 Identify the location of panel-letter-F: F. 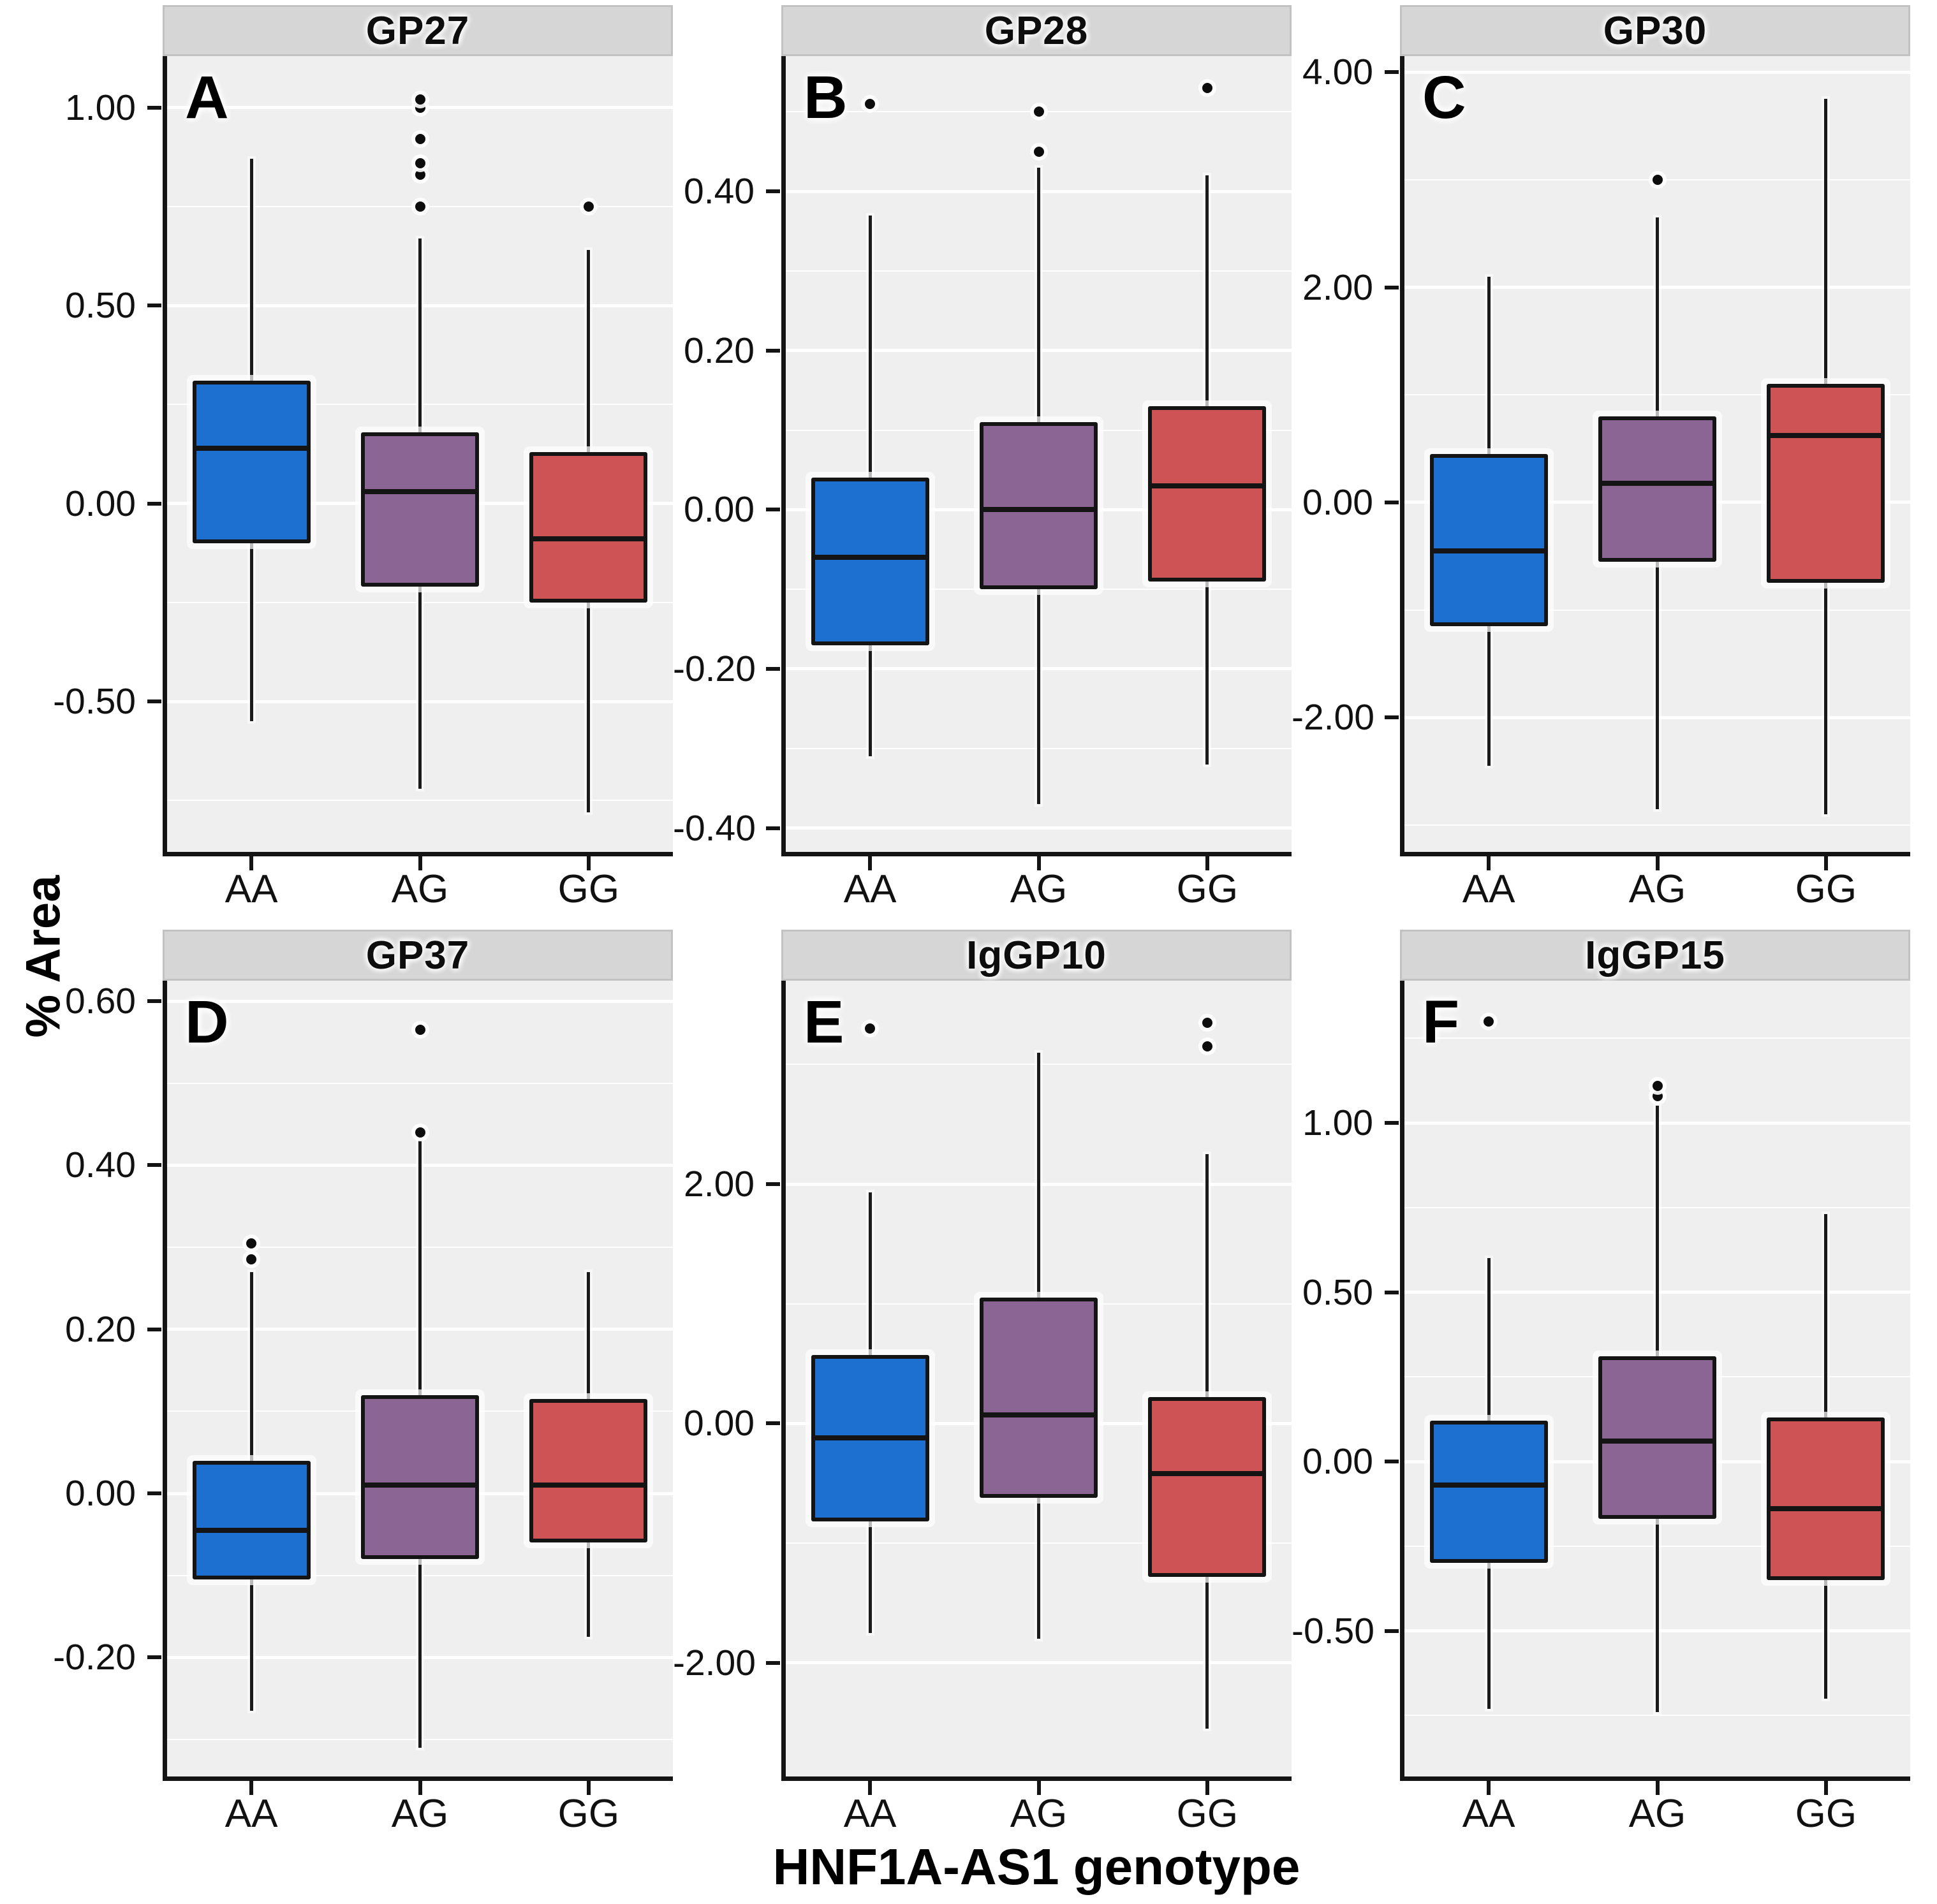
(1441, 1022).